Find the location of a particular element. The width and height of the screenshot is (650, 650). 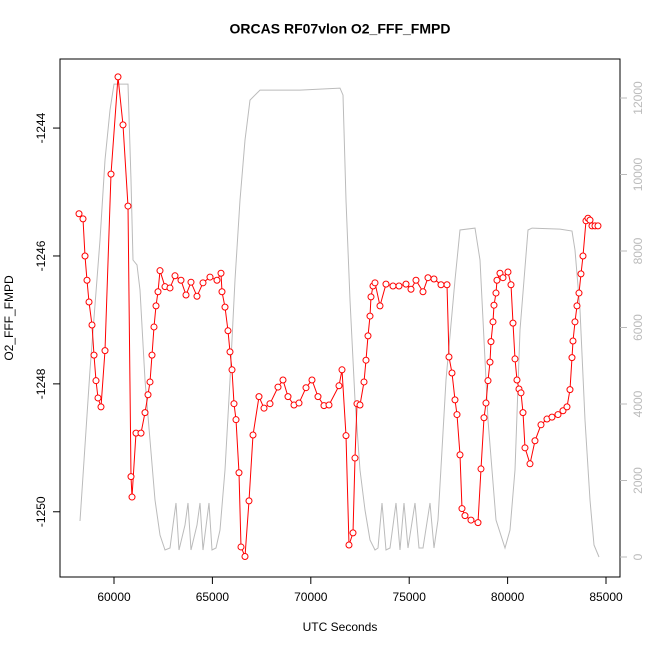

y2-tick-label: 12000 is located at coordinates (638, 98).